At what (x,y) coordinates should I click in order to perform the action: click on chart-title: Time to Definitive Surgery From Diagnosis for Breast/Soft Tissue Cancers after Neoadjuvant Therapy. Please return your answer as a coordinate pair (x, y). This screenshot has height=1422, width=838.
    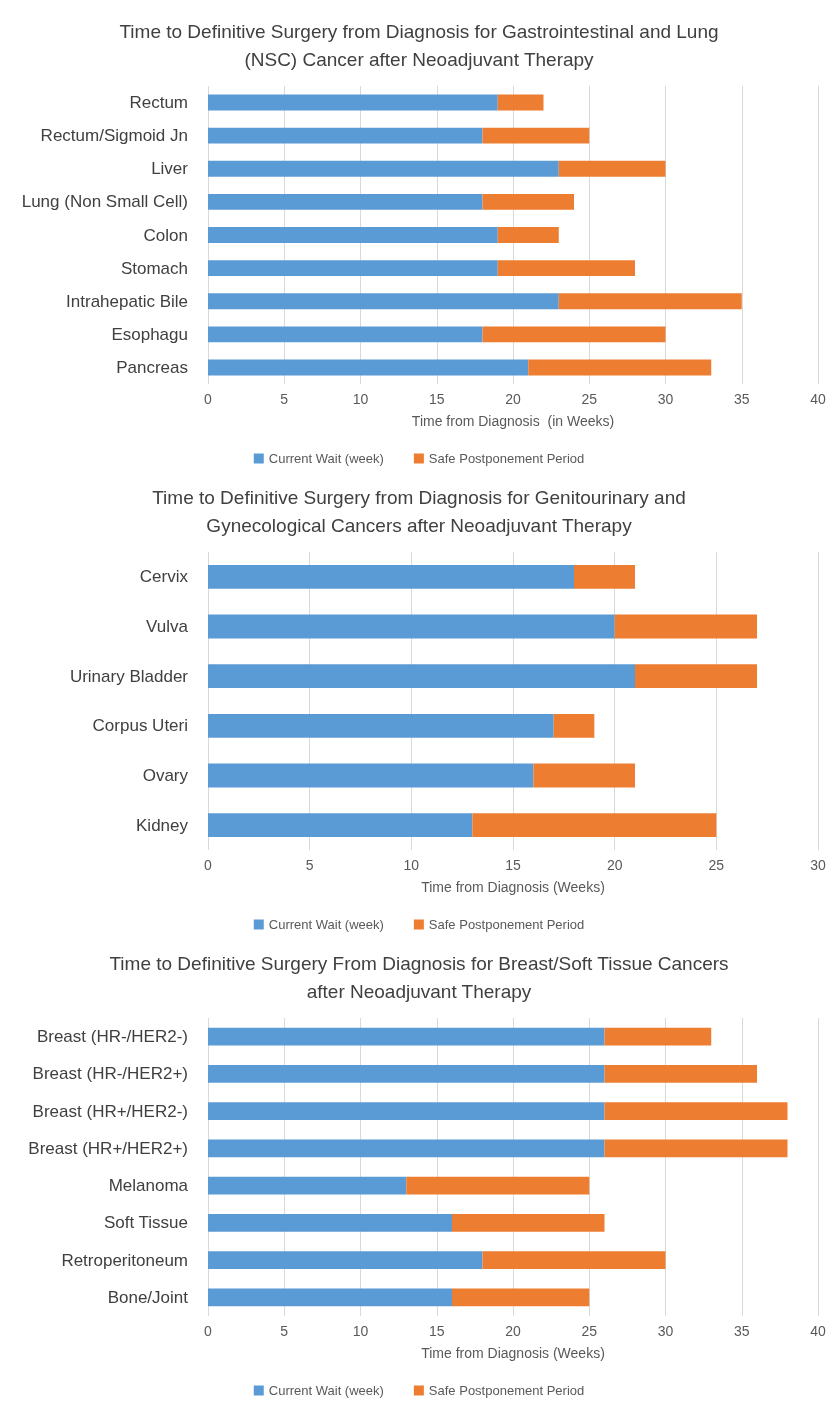
    Looking at the image, I should click on (419, 977).